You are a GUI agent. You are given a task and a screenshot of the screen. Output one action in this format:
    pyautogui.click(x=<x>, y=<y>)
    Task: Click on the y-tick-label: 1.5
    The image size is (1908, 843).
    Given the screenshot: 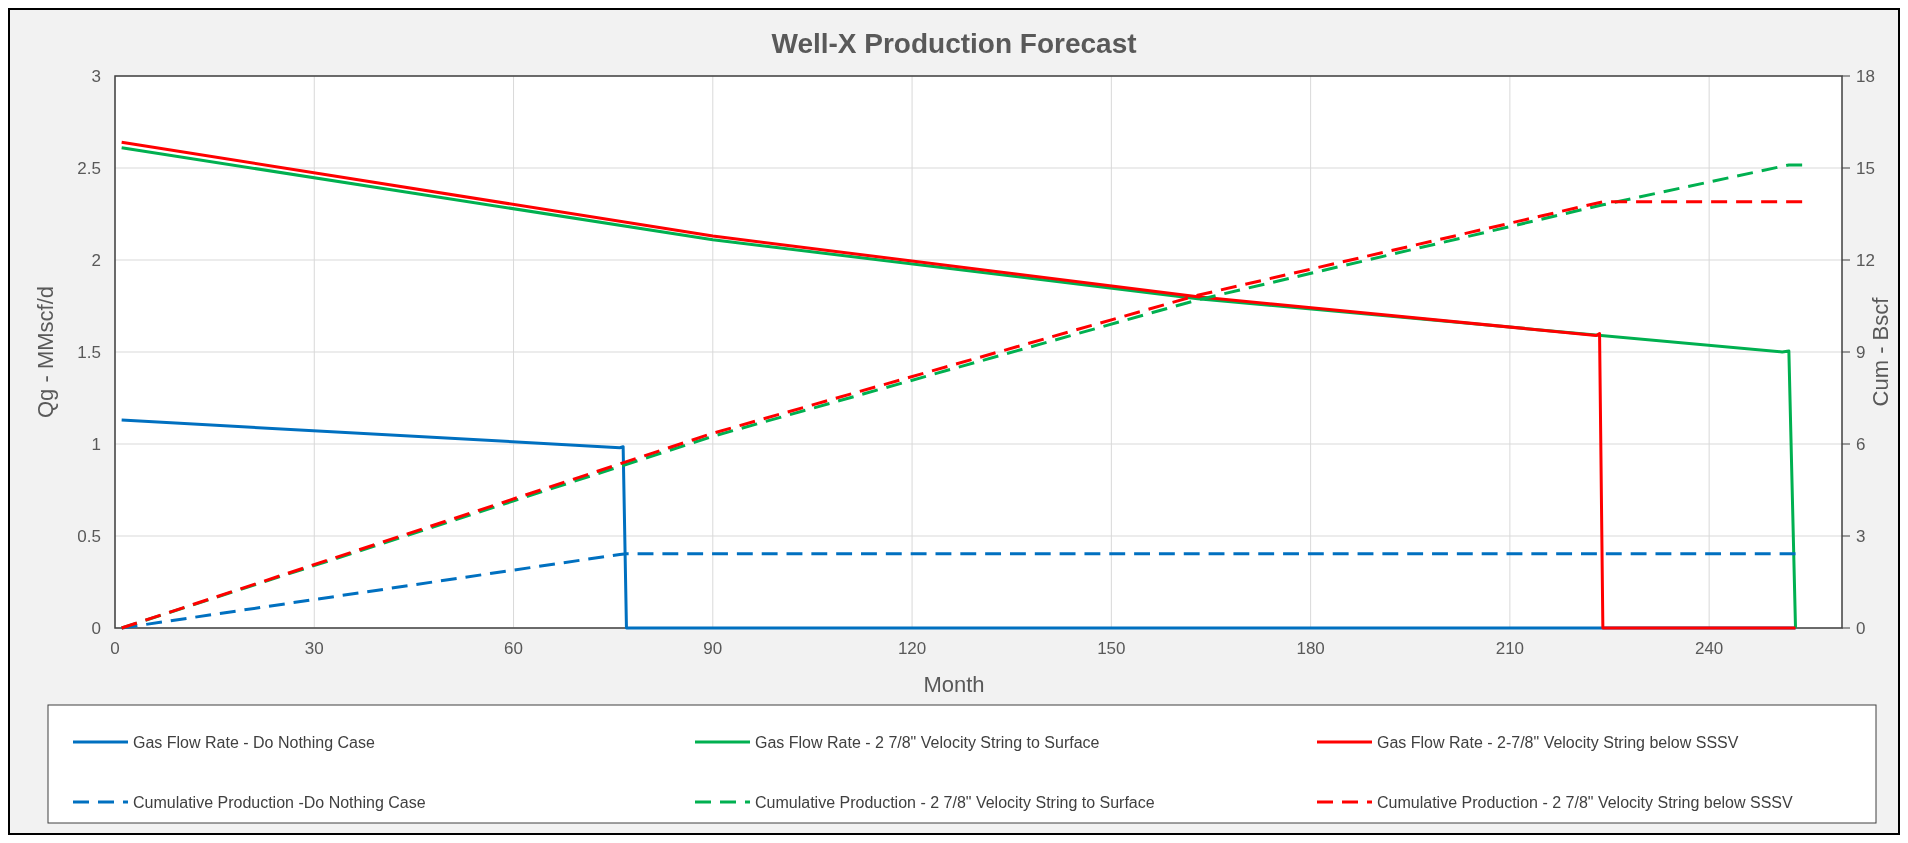 What is the action you would take?
    pyautogui.click(x=89, y=352)
    